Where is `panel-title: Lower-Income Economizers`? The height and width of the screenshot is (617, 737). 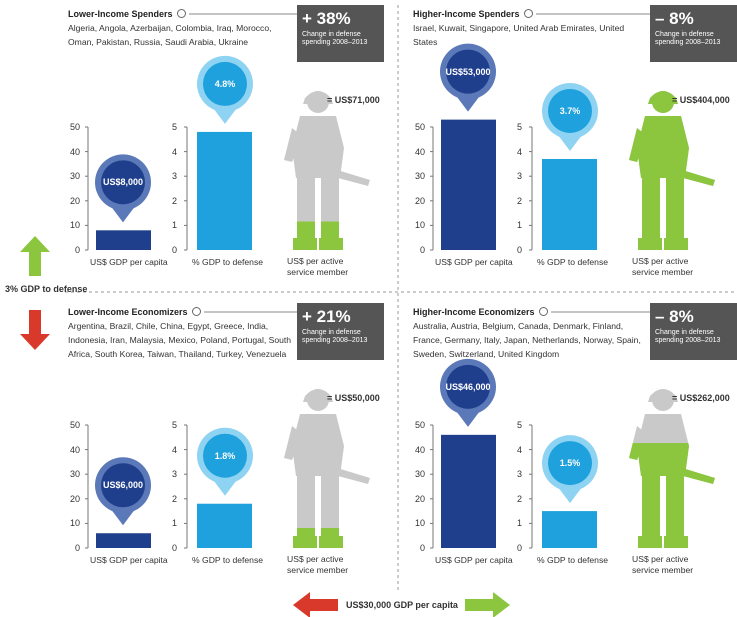 panel-title: Lower-Income Economizers is located at coordinates (136, 312).